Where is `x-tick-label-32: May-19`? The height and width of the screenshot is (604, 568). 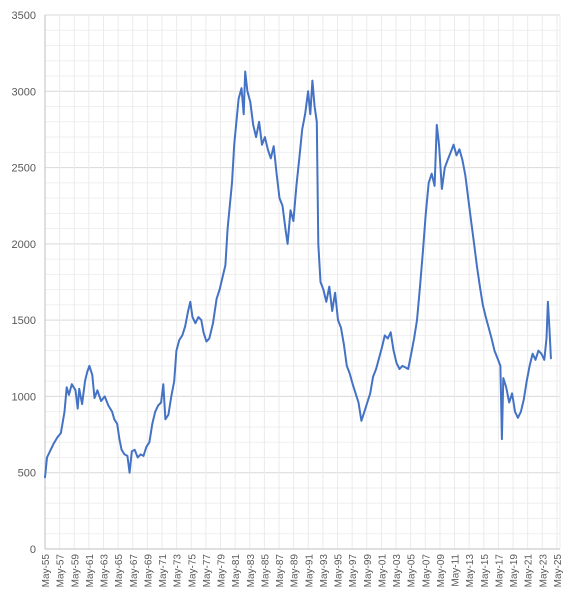
x-tick-label-32: May-19 is located at coordinates (514, 571).